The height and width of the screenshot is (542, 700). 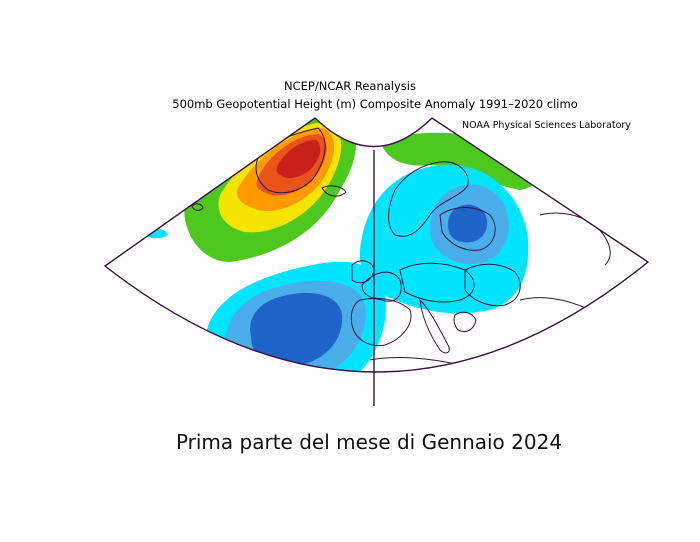 I want to click on negative-anomaly-atlantic-core, so click(x=296, y=329).